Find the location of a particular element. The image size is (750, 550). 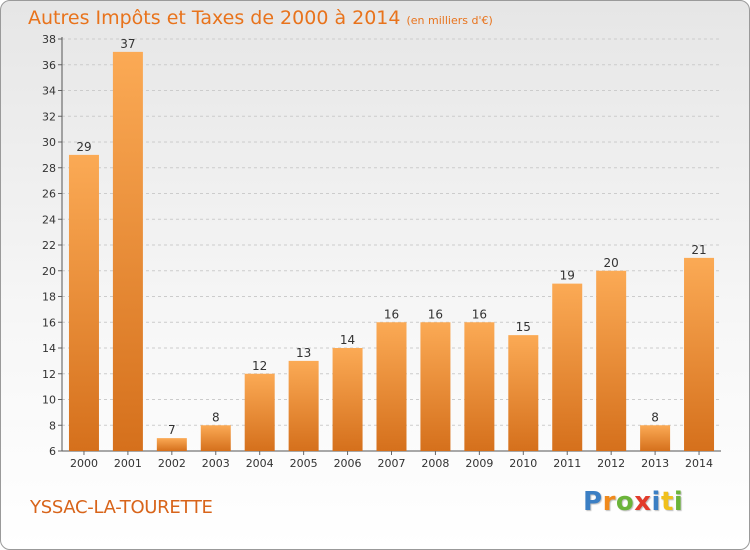

data-label: 20 is located at coordinates (611, 263).